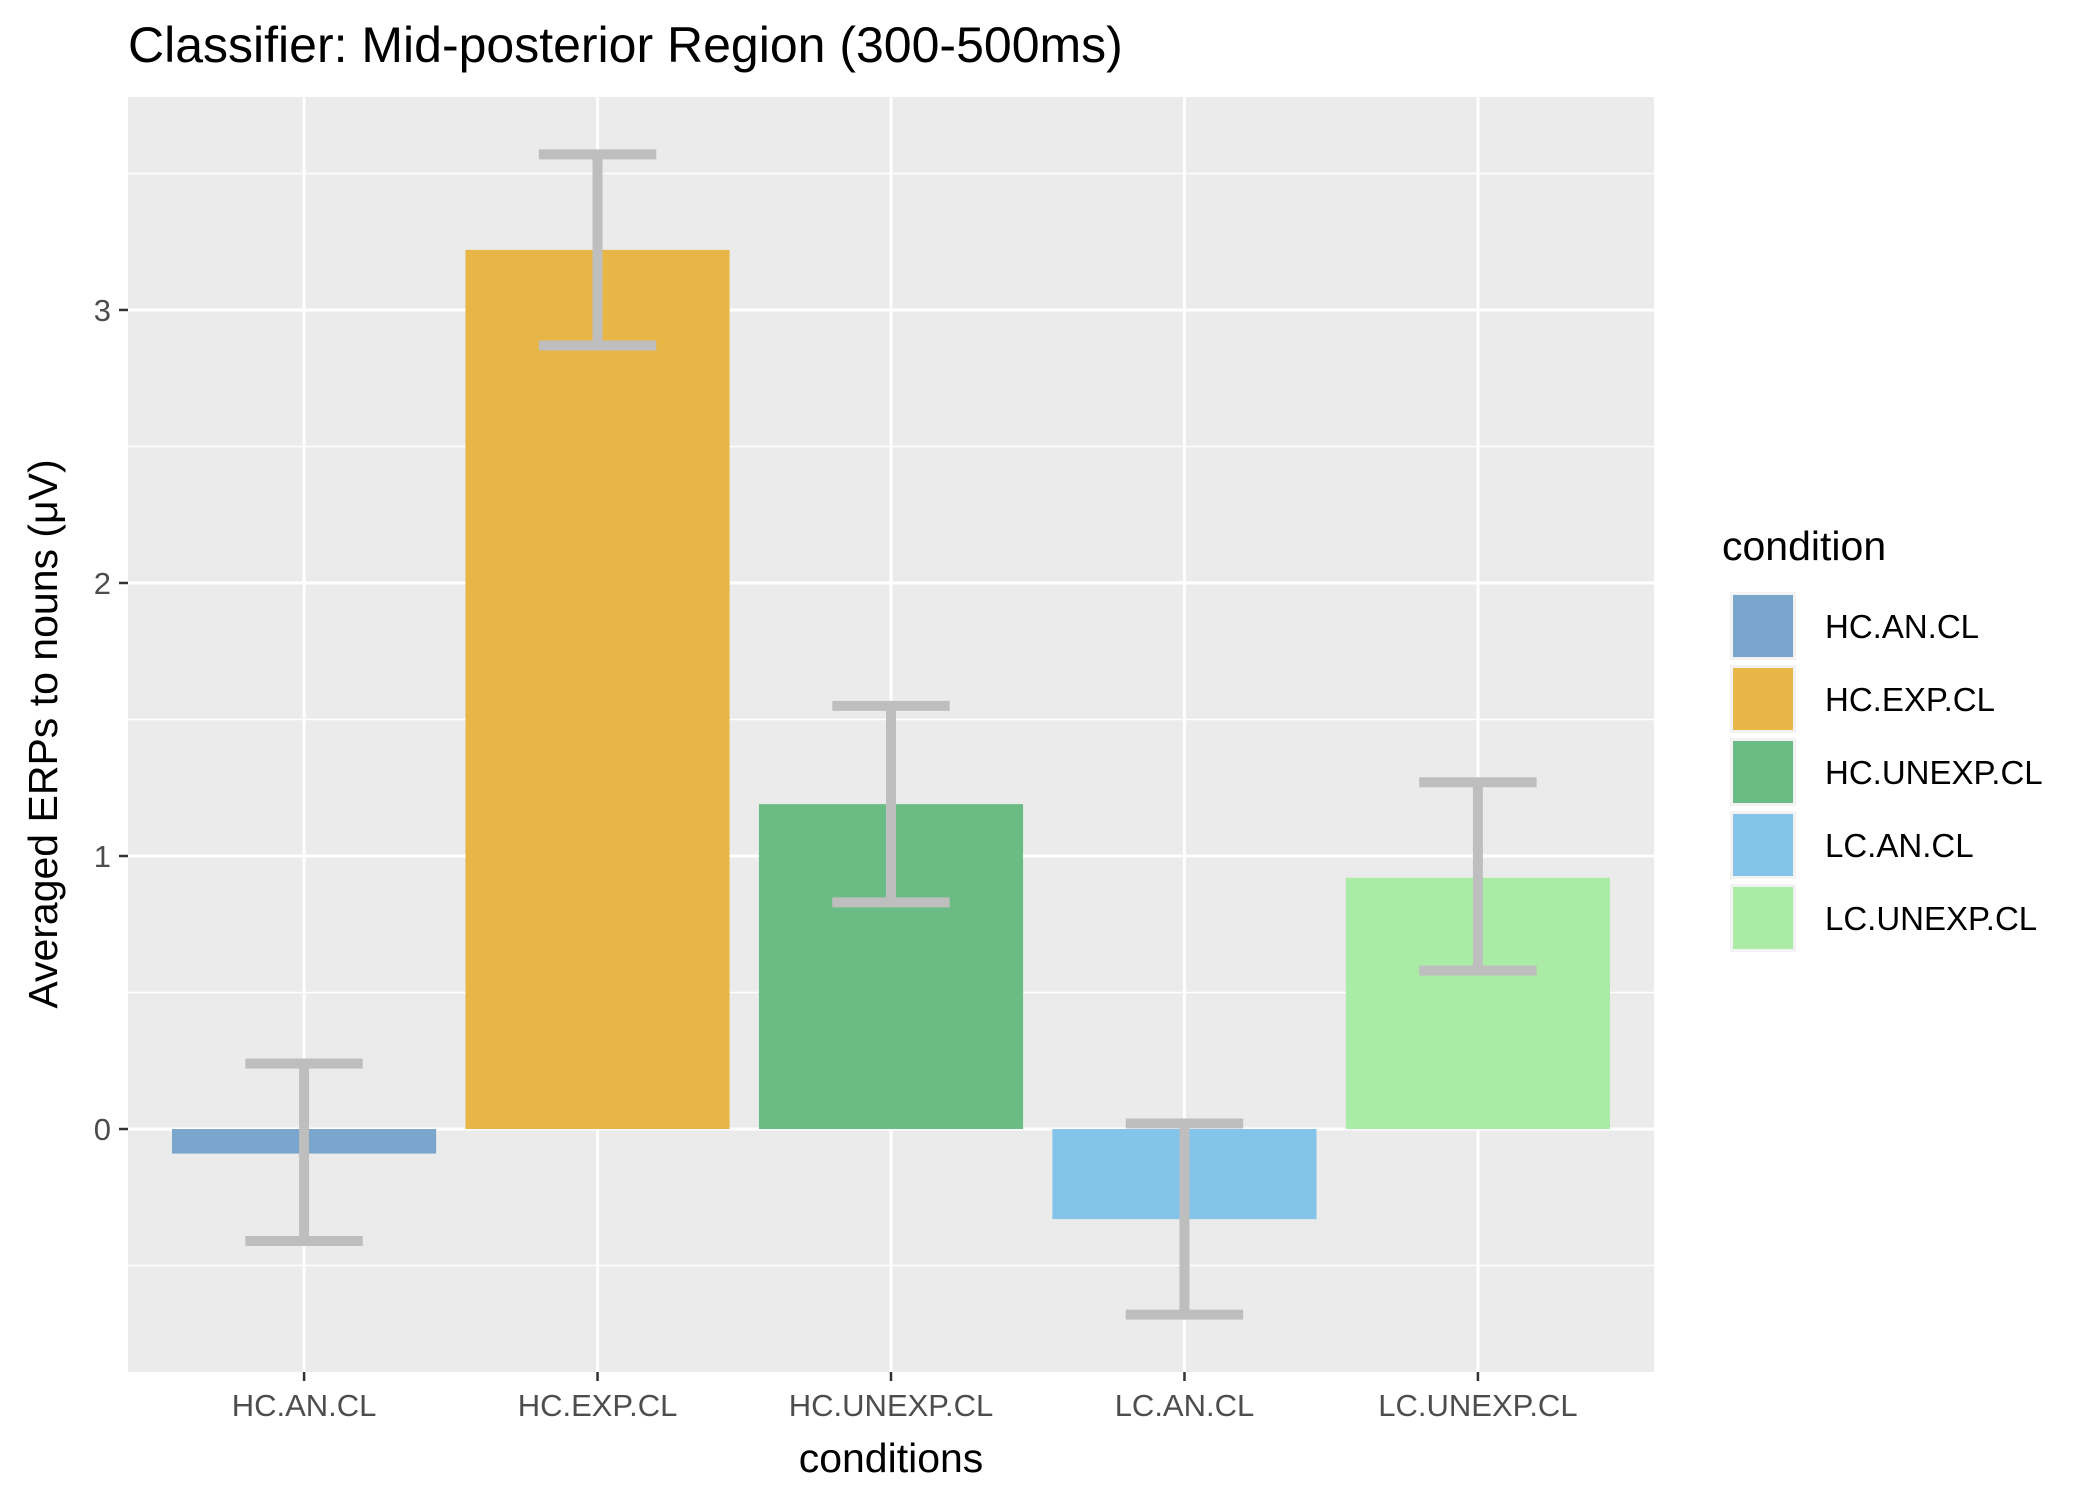  I want to click on y-tick-label: 3, so click(102, 310).